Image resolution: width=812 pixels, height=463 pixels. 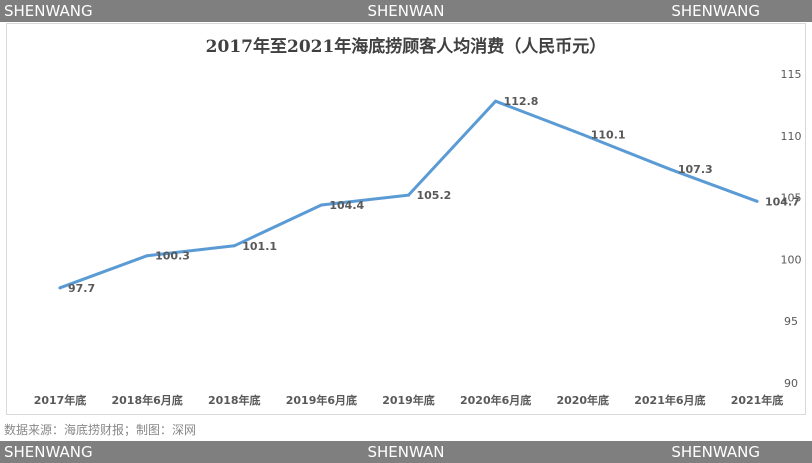 What do you see at coordinates (669, 400) in the screenshot?
I see `x-tick-label: 2021年6月底` at bounding box center [669, 400].